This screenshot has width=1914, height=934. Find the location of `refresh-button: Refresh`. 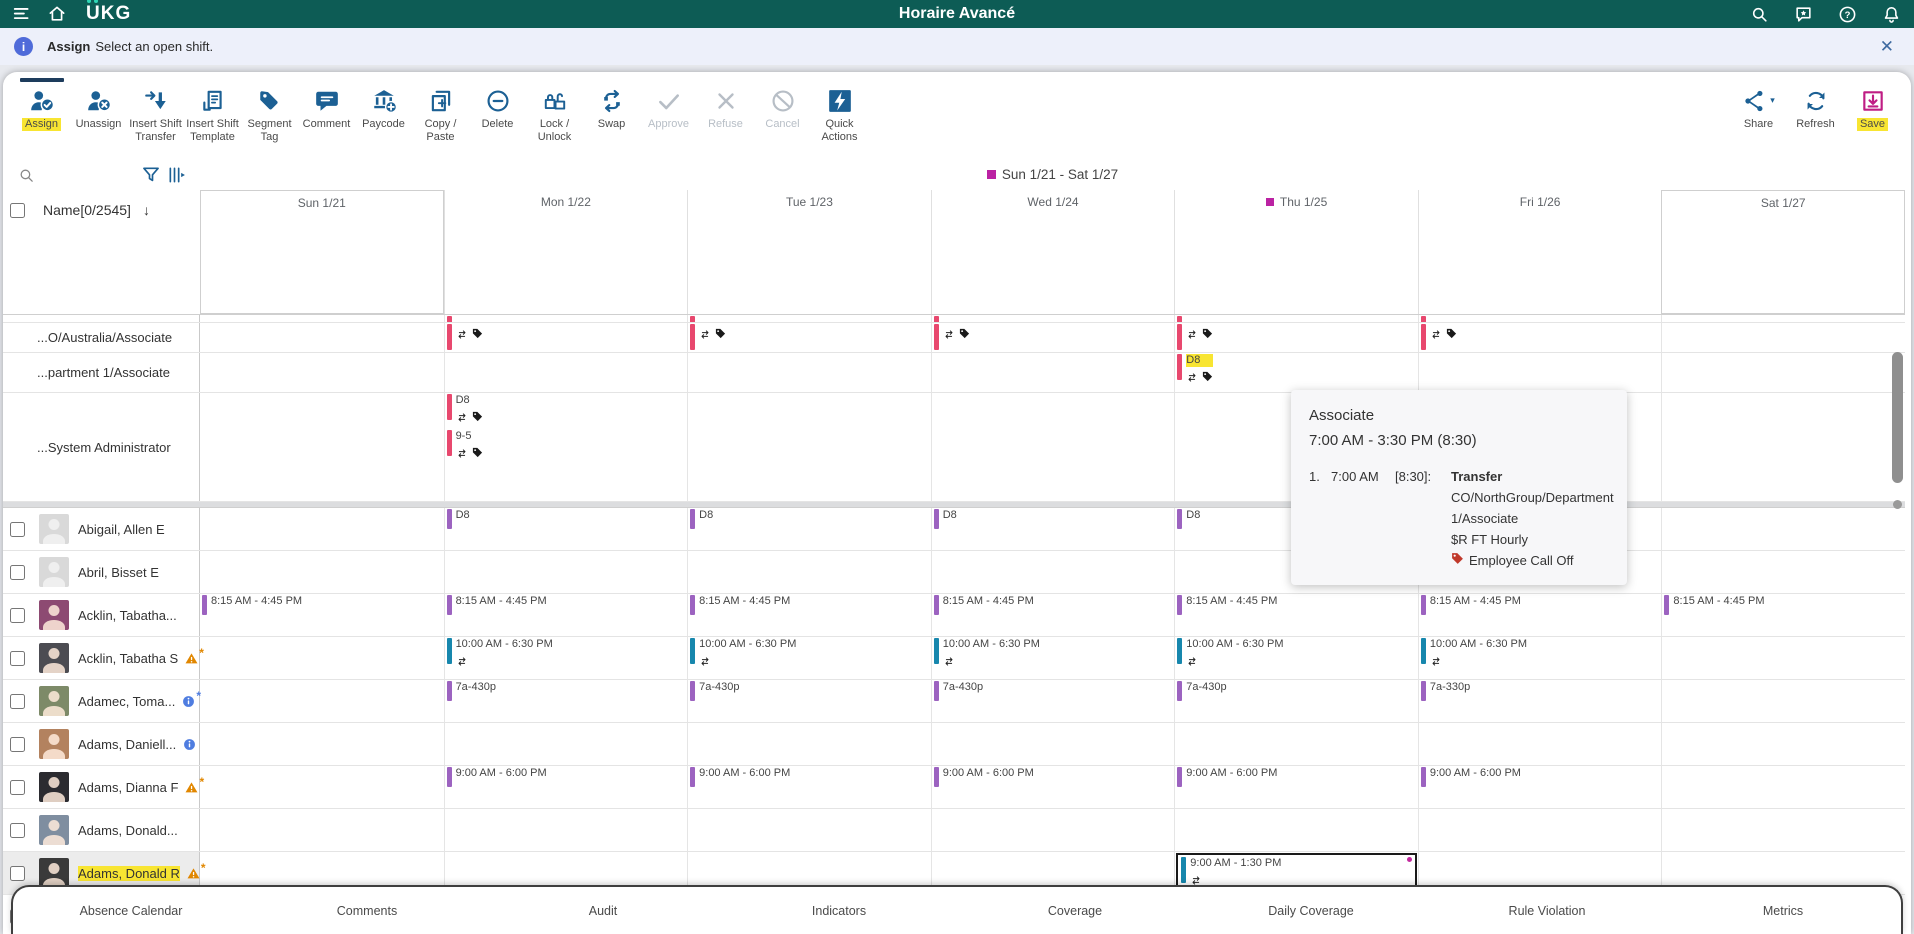

refresh-button: Refresh is located at coordinates (1815, 118).